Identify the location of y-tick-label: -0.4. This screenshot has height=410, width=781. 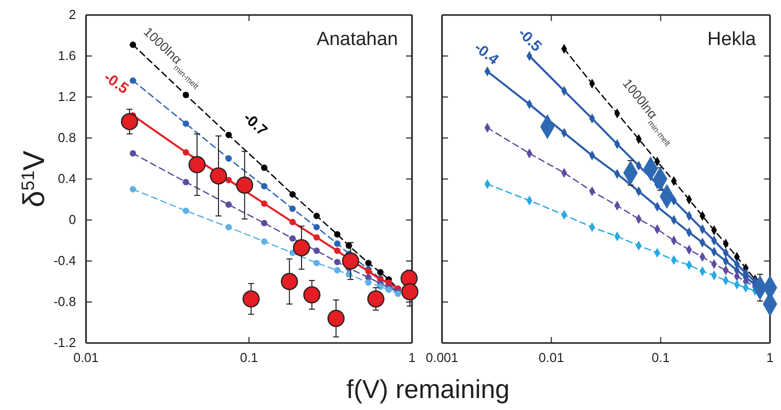
(65, 260).